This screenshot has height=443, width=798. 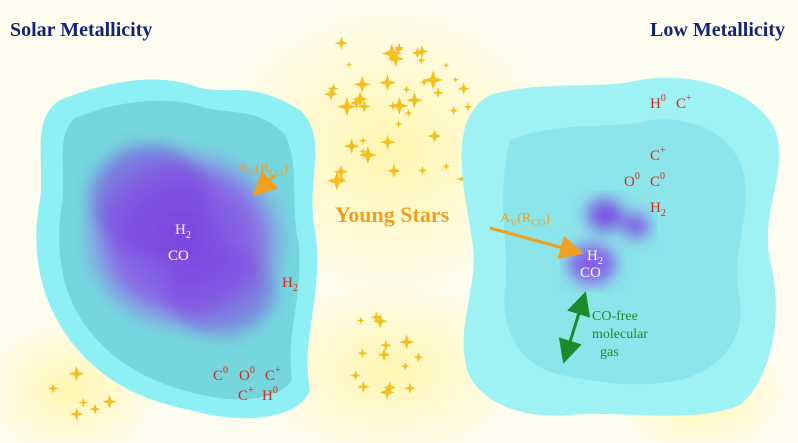 I want to click on av-arrow-left, so click(x=265, y=183).